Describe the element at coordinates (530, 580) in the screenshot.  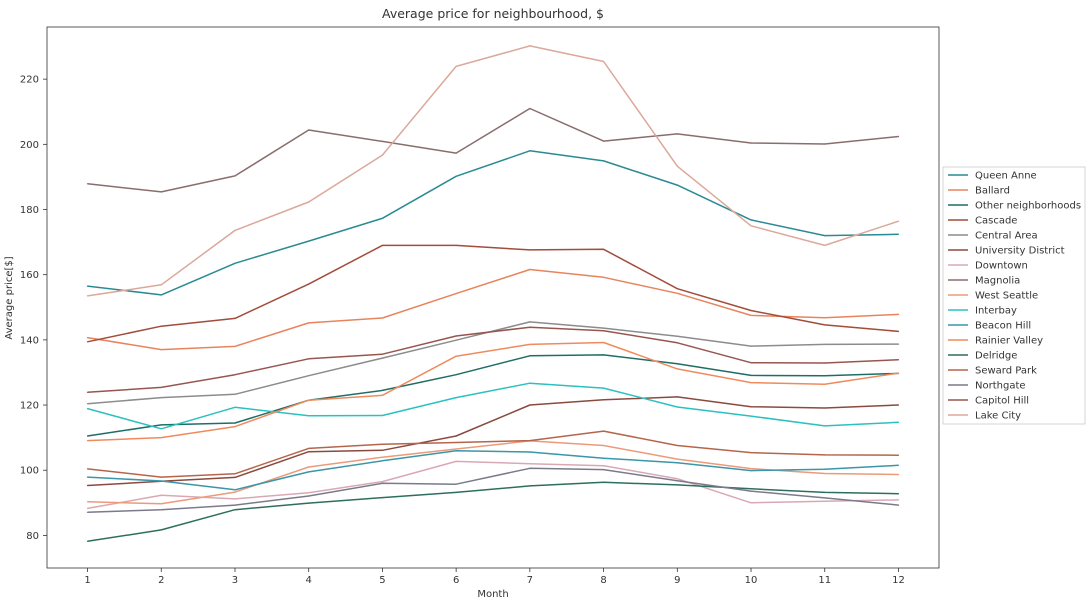
I see `x-tick-label: 7` at that location.